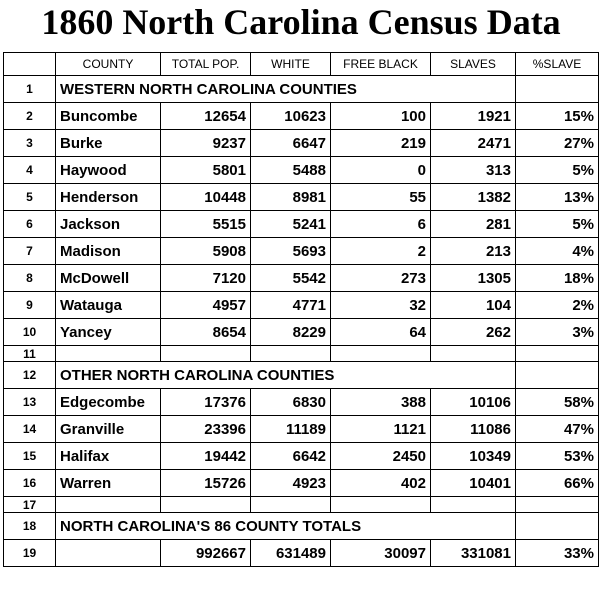 This screenshot has height=595, width=602. I want to click on value-cell: 15%, so click(557, 116).